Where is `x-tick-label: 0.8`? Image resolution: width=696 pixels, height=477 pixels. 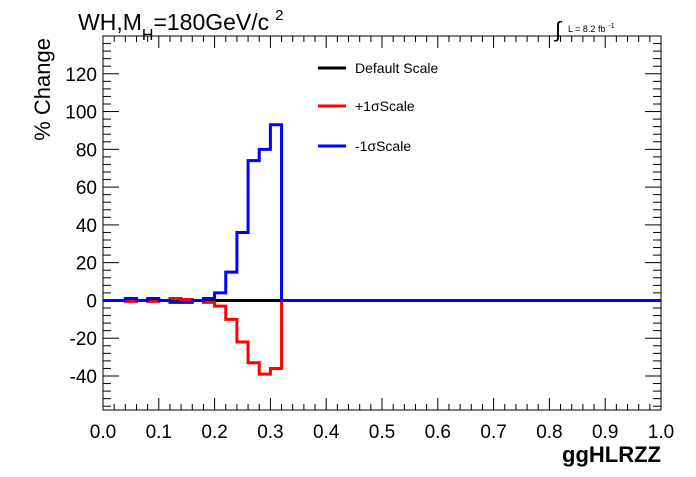 x-tick-label: 0.8 is located at coordinates (549, 432).